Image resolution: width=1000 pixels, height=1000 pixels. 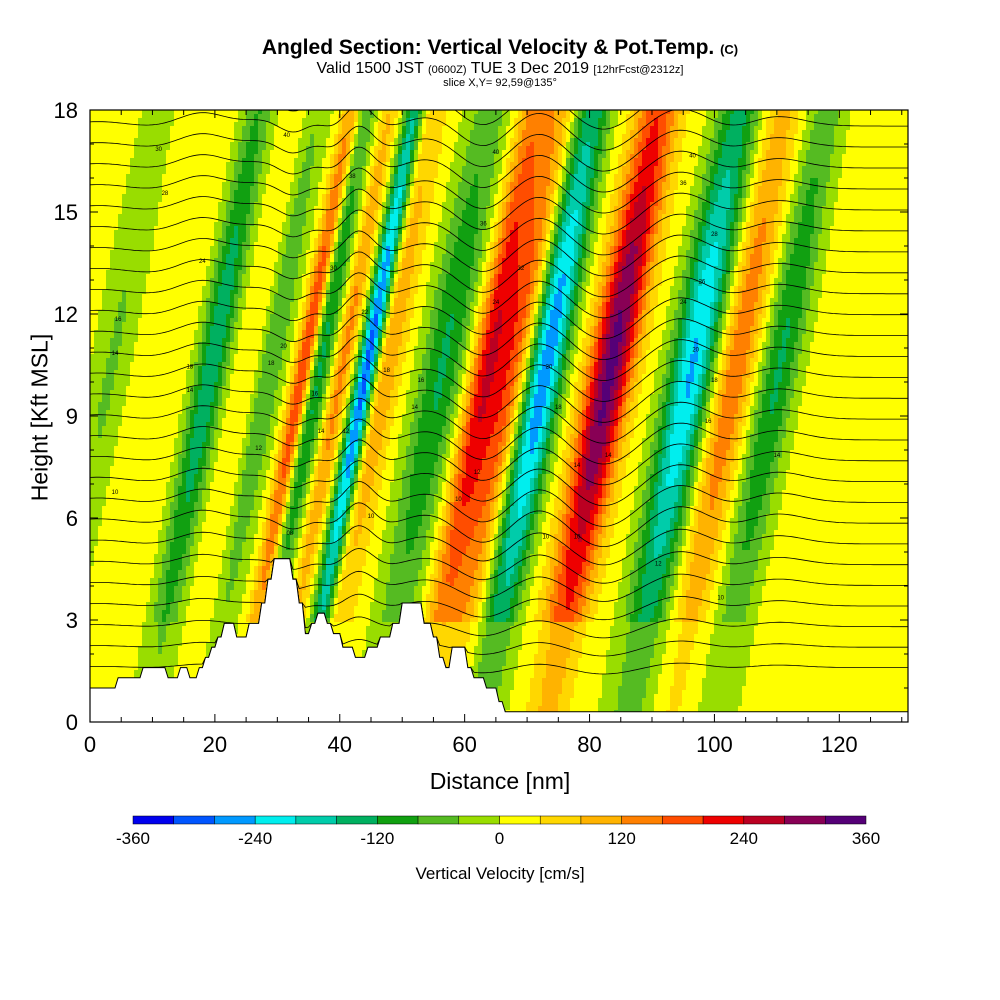 I want to click on colorbar-tick-label: 240, so click(x=744, y=838).